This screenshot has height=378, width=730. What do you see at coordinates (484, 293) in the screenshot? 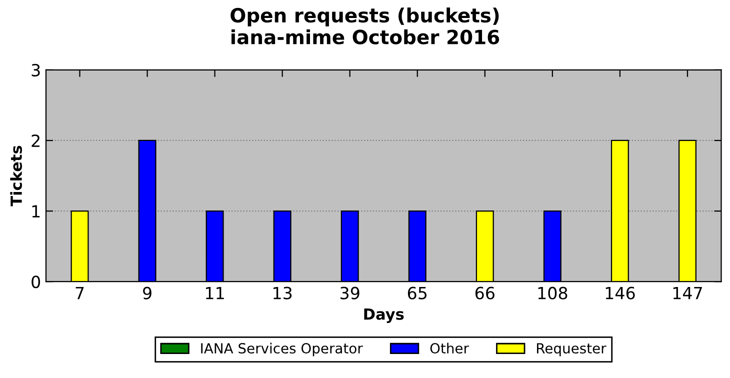
I see `x-tick-label: 66` at bounding box center [484, 293].